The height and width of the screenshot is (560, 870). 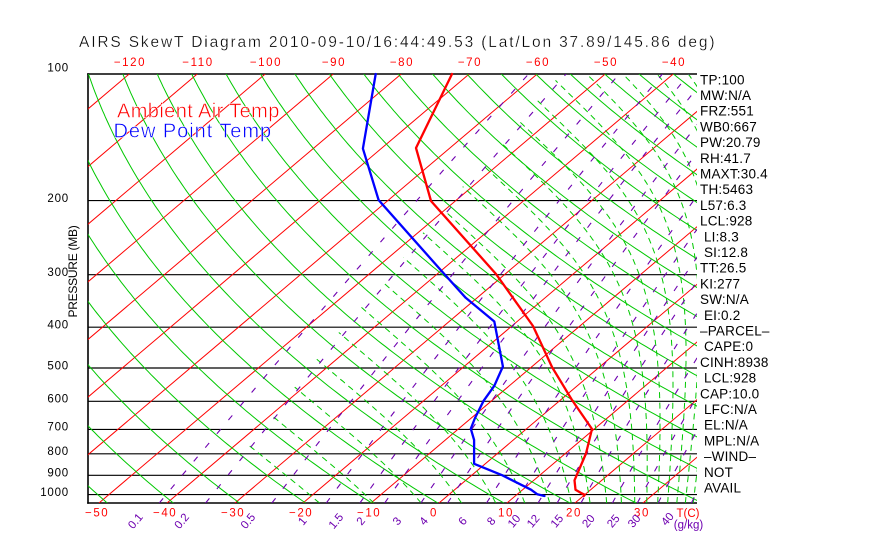 What do you see at coordinates (506, 514) in the screenshot?
I see `svg-text: 10` at bounding box center [506, 514].